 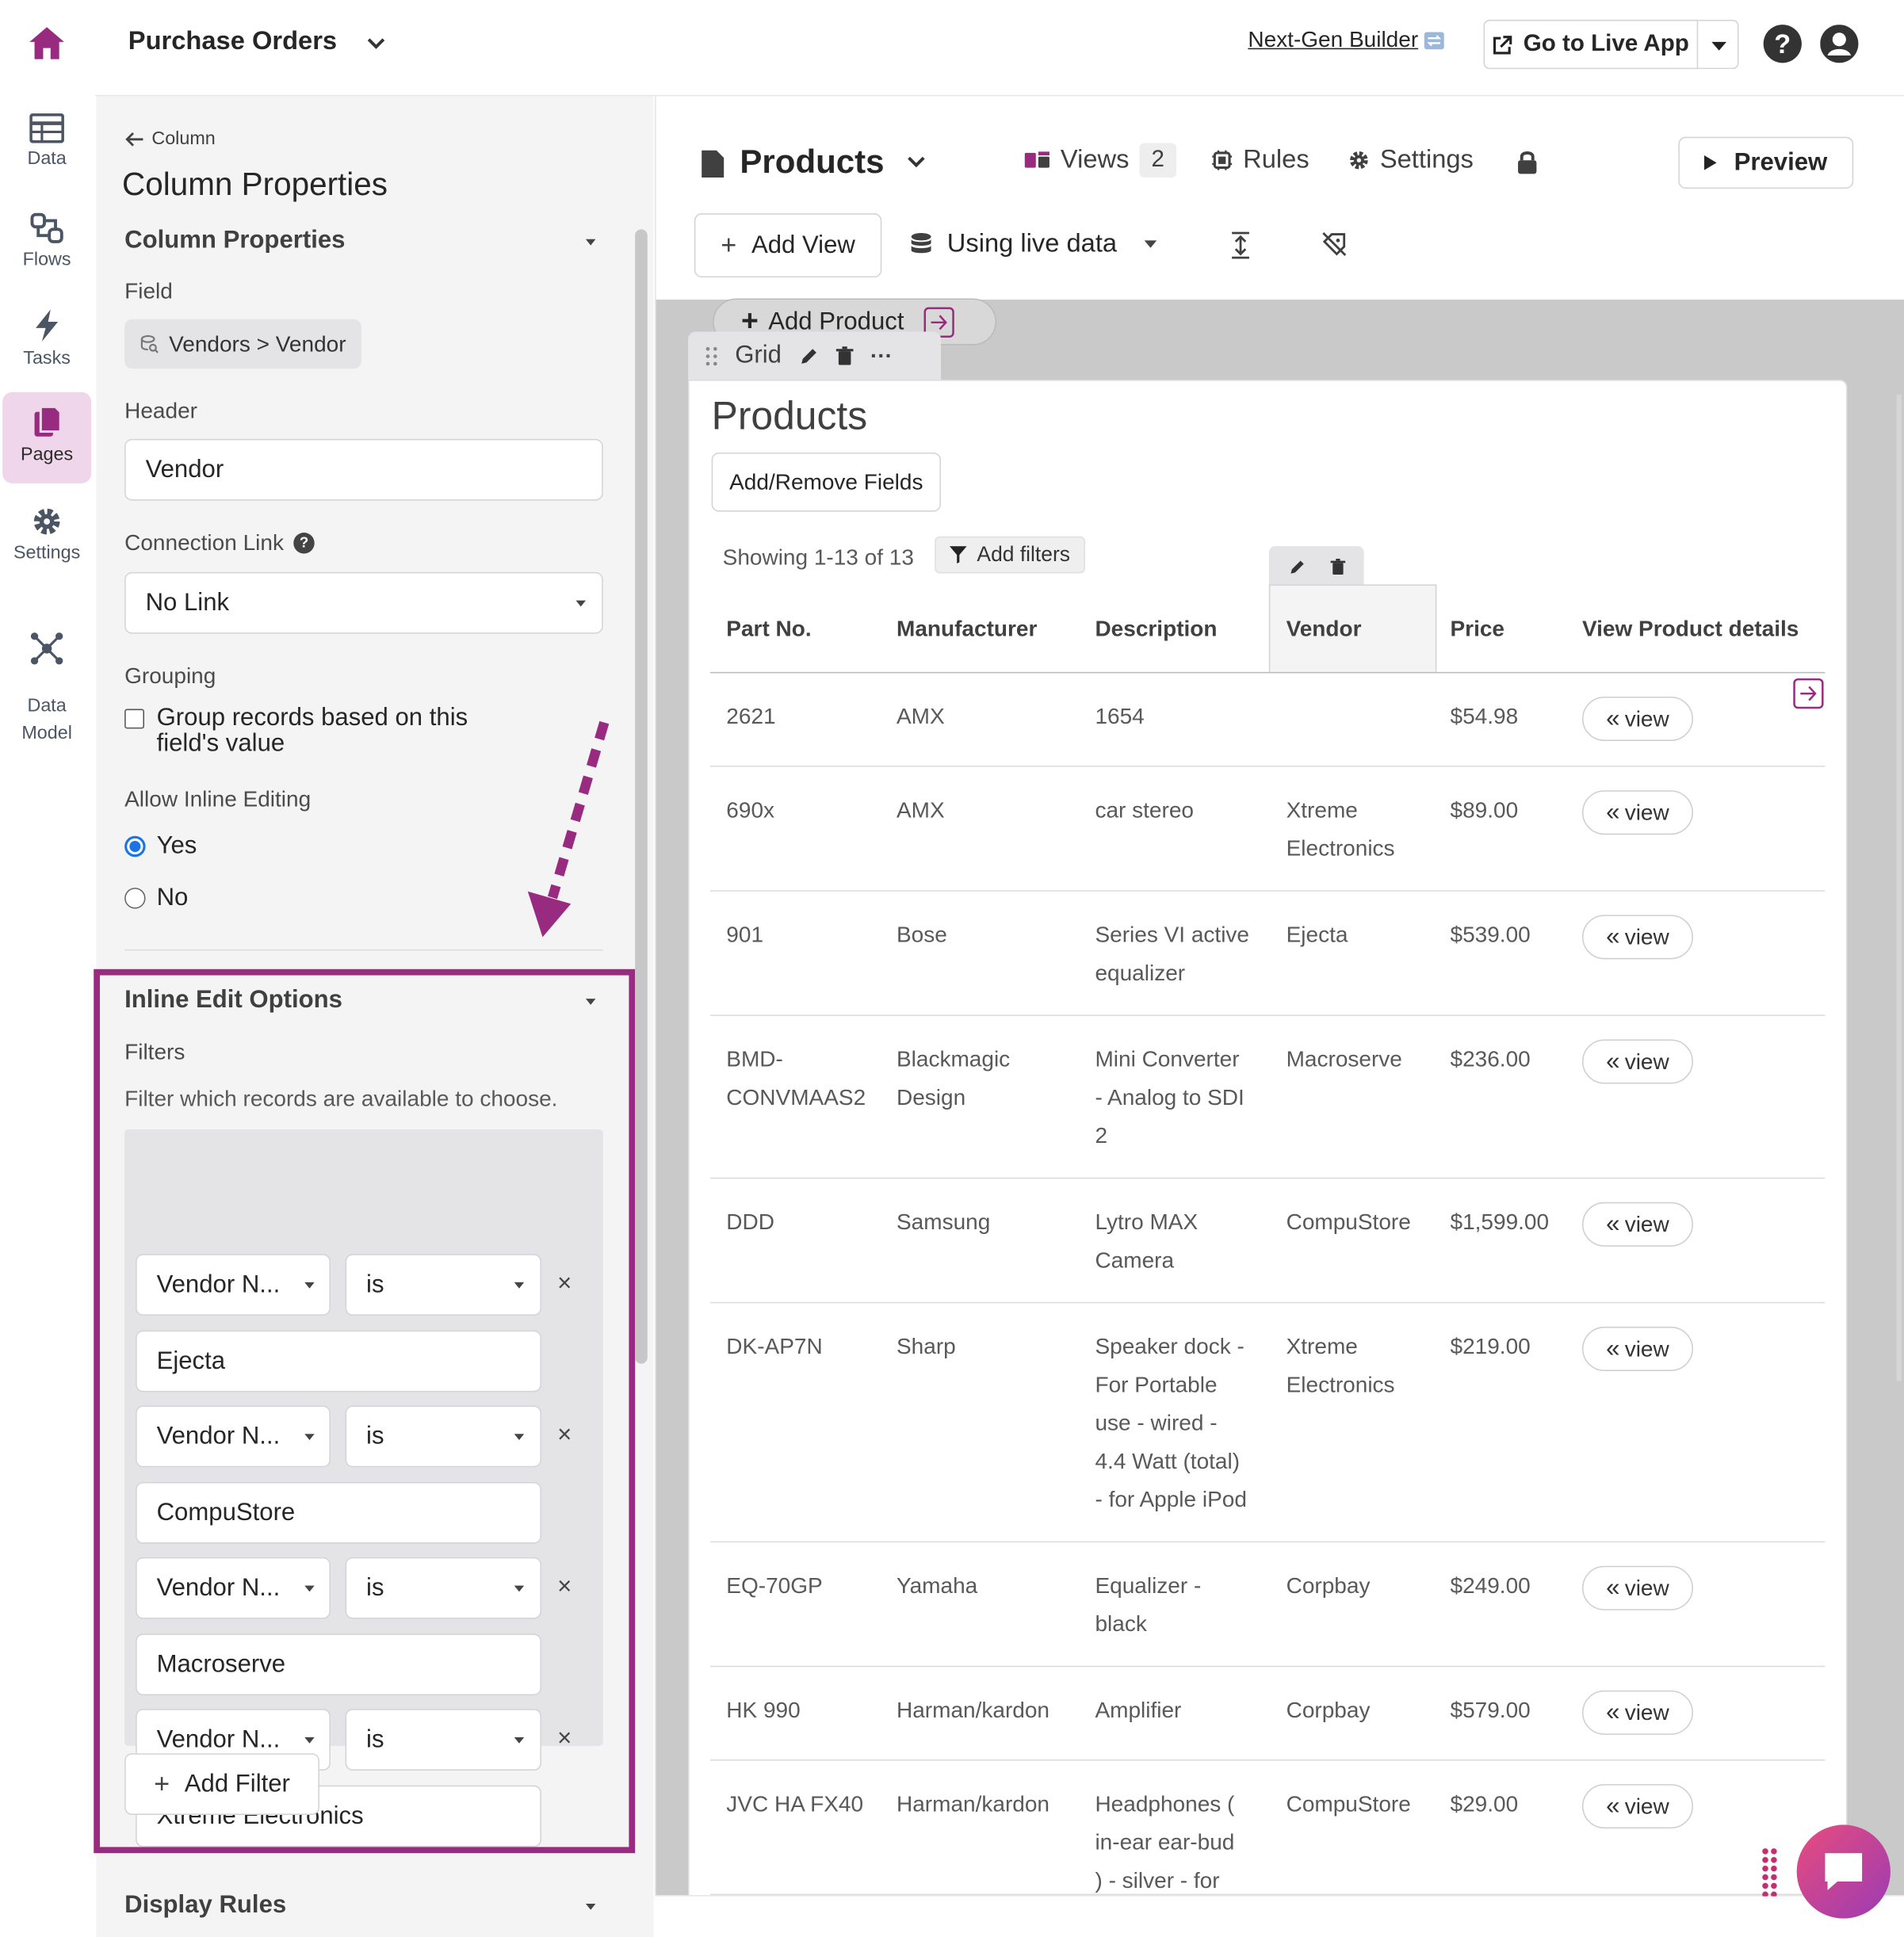 I want to click on nav-item-data-model: Data Model, so click(x=46, y=667).